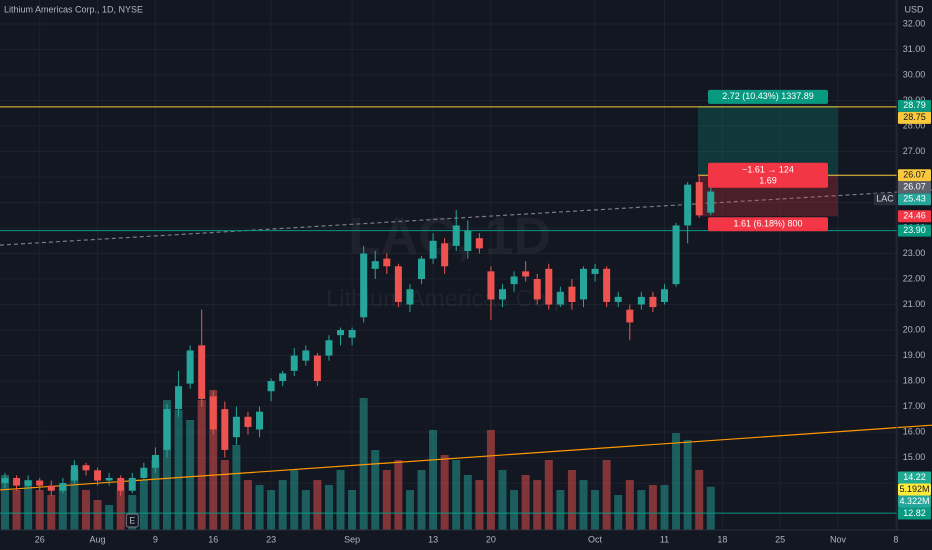 Image resolution: width=932 pixels, height=550 pixels. I want to click on y-tick-label: 15.00, so click(914, 457).